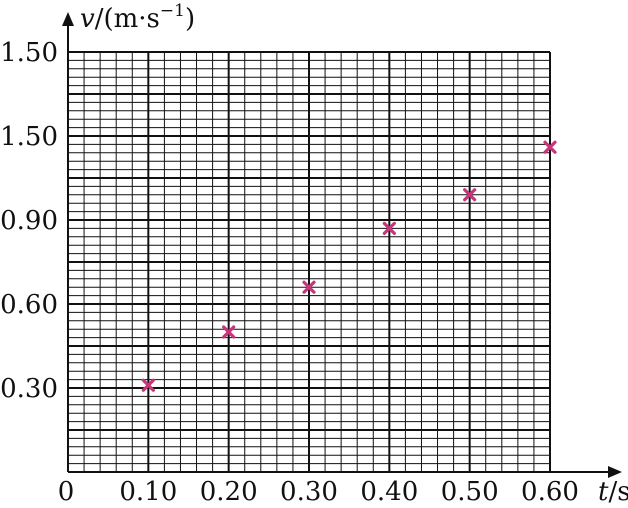 The image size is (628, 508). I want to click on y-axis-unit-exponent: −1, so click(172, 11).